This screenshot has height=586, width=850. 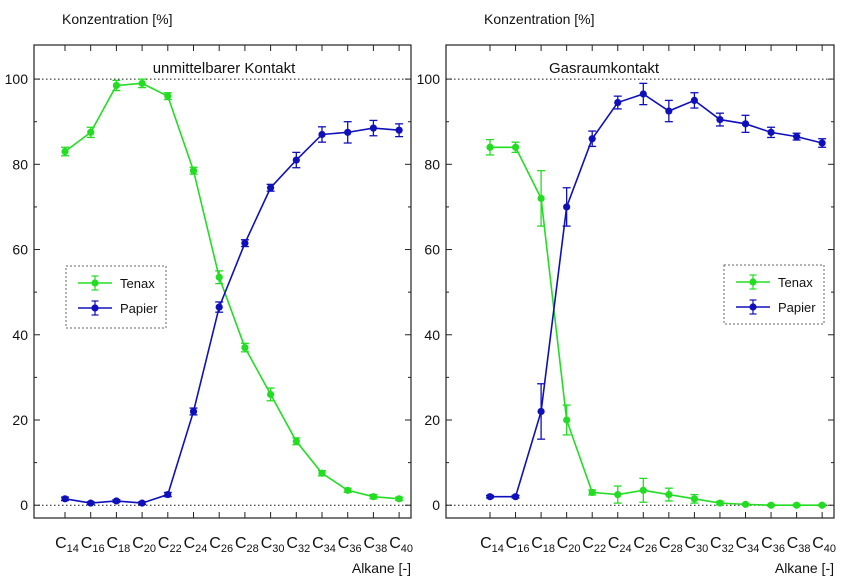 I want to click on x-tick-label: C28, so click(x=671, y=545).